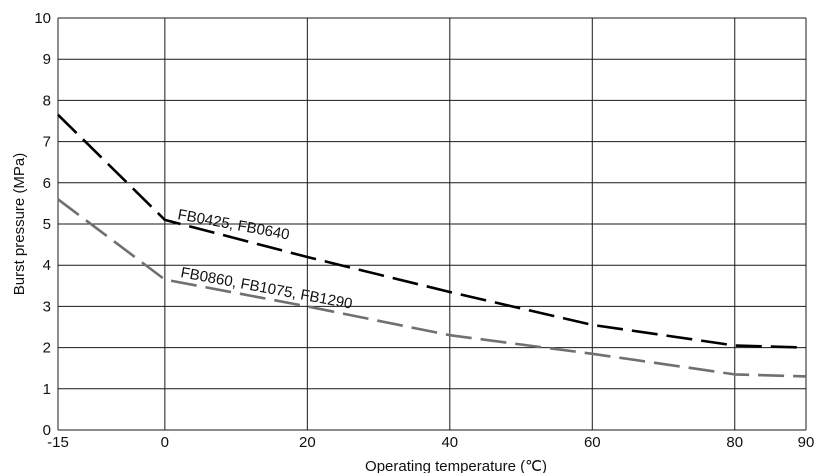 The image size is (819, 473). Describe the element at coordinates (47, 142) in the screenshot. I see `y-tick-label: 7` at that location.